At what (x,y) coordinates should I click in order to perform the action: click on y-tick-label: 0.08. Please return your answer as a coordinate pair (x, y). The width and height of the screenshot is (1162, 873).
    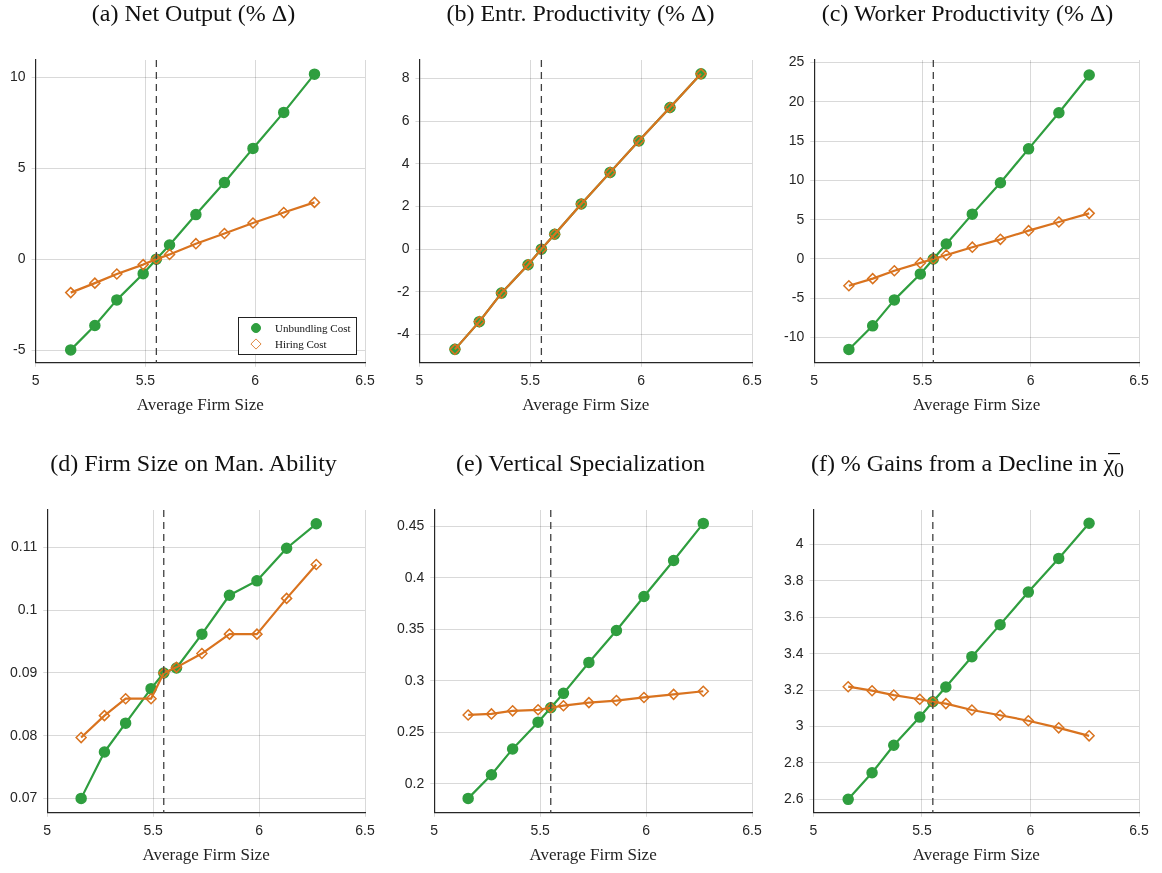
    Looking at the image, I should click on (24, 734).